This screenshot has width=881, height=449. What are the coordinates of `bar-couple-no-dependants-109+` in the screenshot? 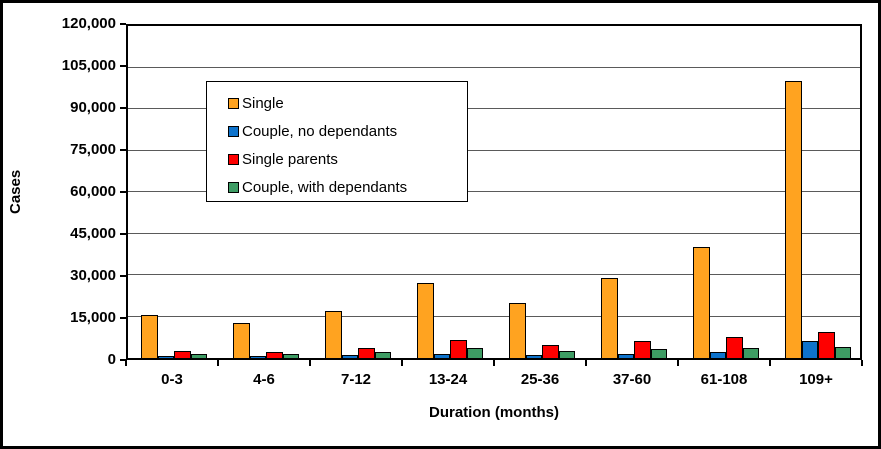 It's located at (809, 349).